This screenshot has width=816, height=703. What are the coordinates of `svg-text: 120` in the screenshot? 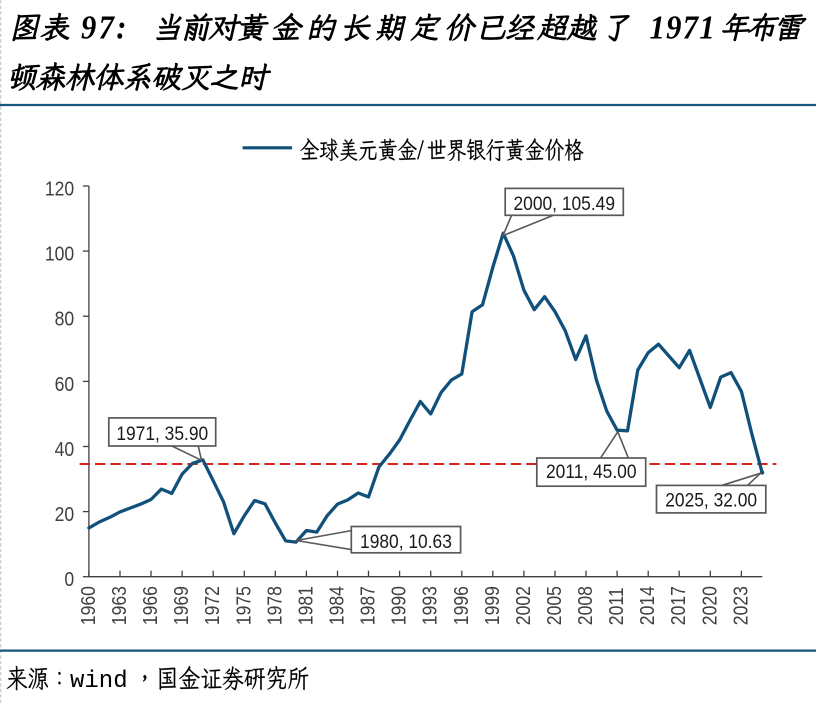 It's located at (59, 188).